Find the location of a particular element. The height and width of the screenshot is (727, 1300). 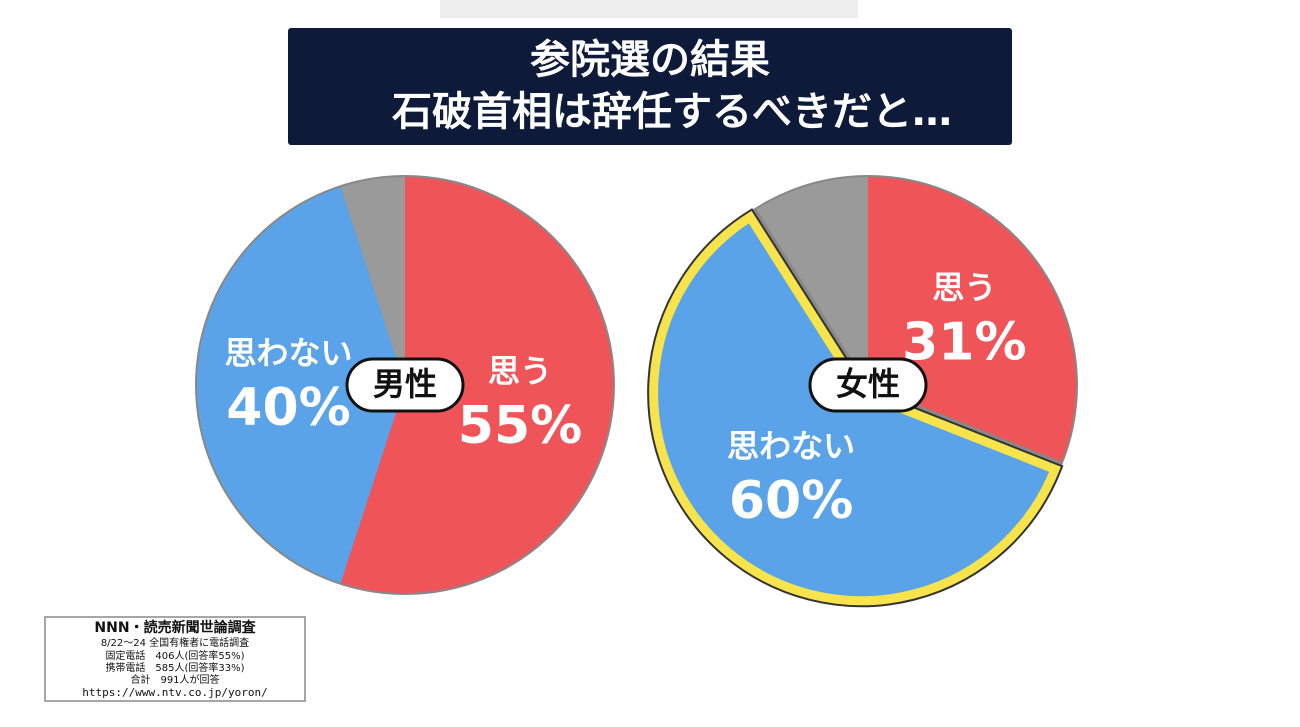

title-line: 参院選の結果 is located at coordinates (650, 60).